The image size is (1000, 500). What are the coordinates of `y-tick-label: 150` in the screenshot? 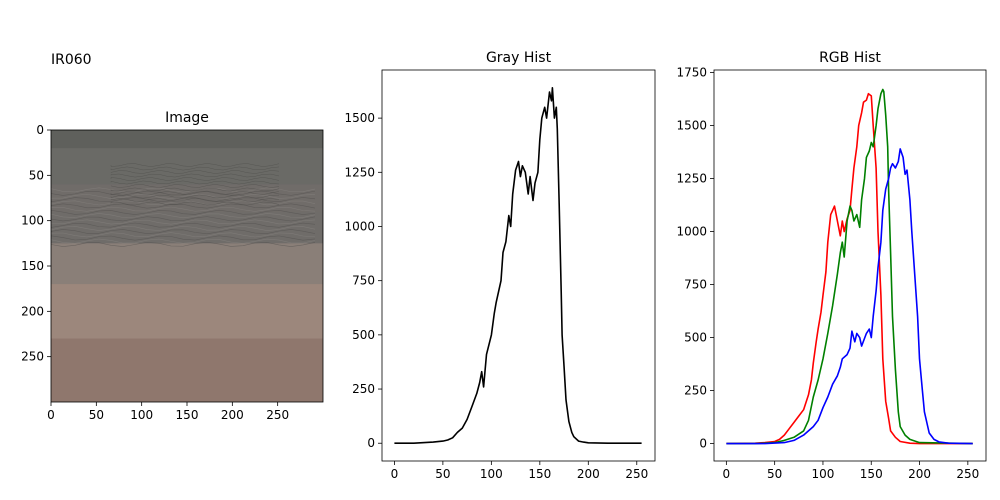 It's located at (32, 266).